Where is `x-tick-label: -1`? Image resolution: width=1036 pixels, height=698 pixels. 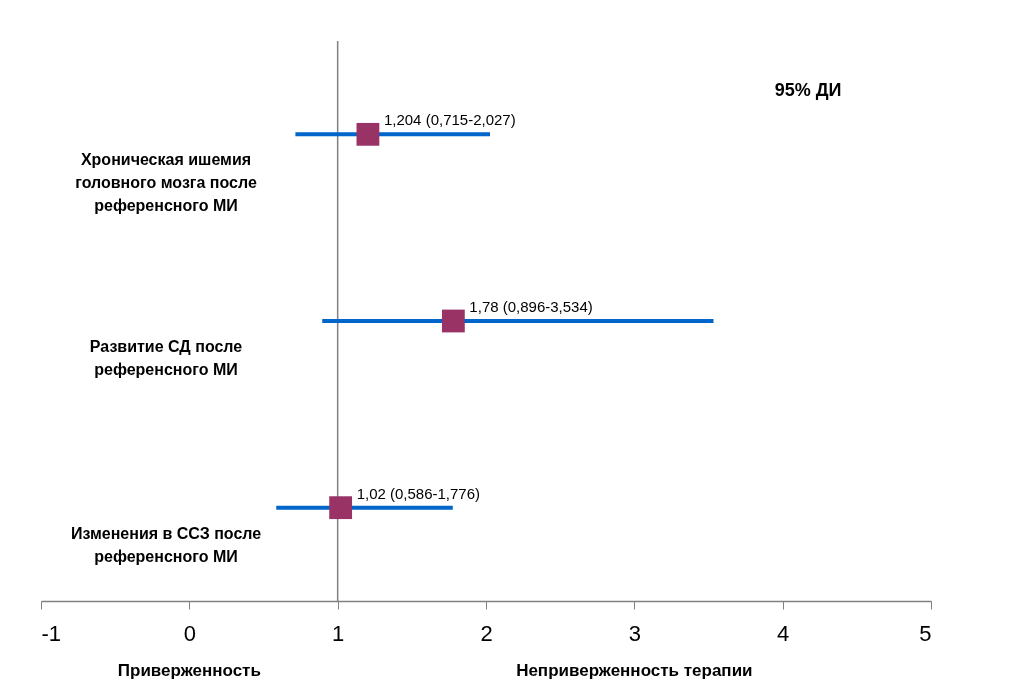
x-tick-label: -1 is located at coordinates (51, 633).